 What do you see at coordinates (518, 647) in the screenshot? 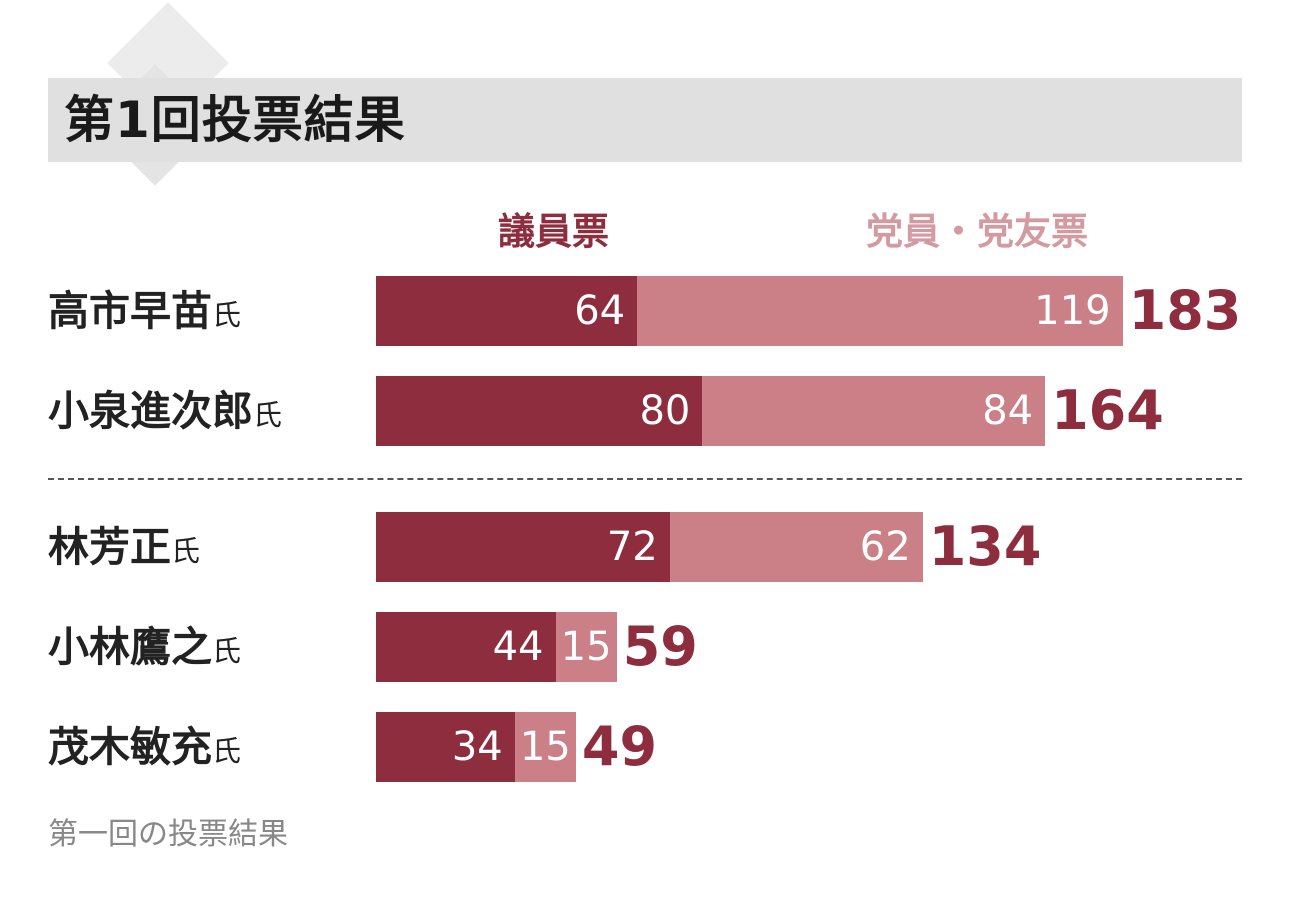
I see `bar-label-diet-votes: 44` at bounding box center [518, 647].